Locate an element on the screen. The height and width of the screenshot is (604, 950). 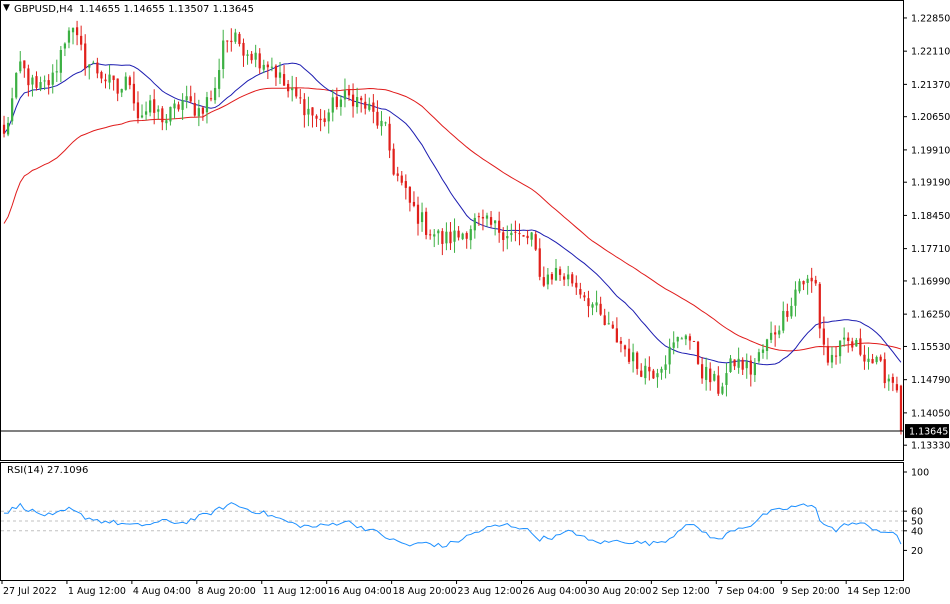
time-tick-label: 18 Aug 20:00 is located at coordinates (425, 591).